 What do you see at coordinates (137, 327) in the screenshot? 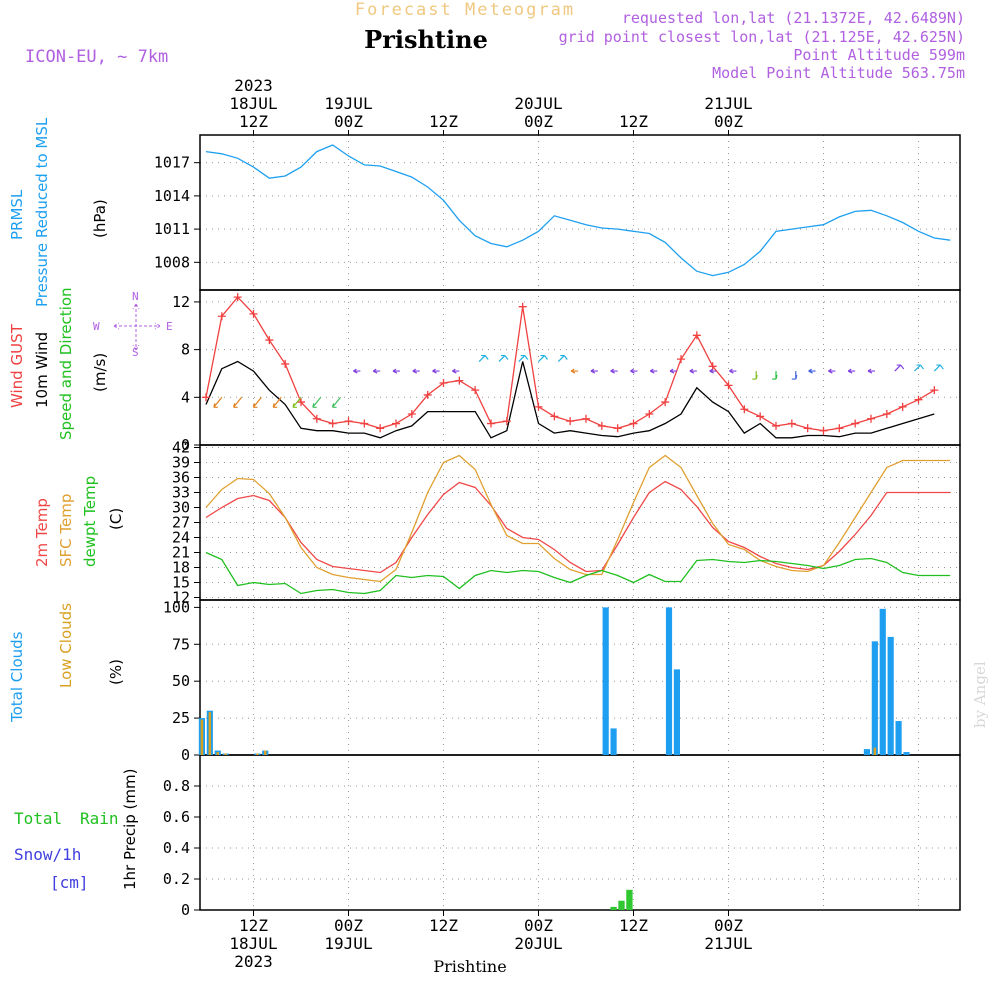
I see `compass-arrows` at bounding box center [137, 327].